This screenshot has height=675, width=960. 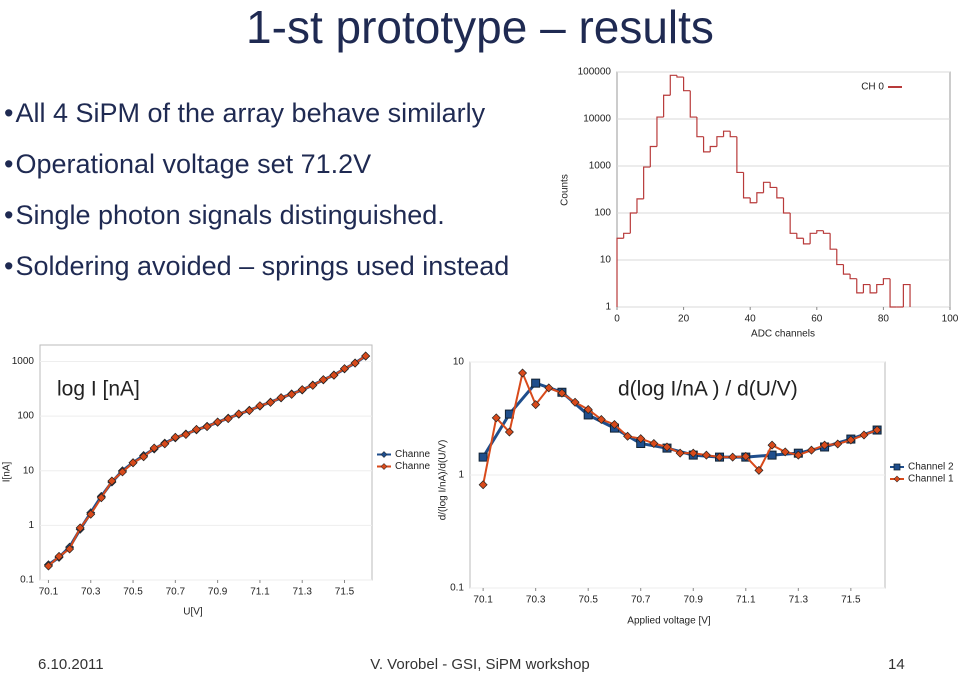 I want to click on x-axis-label: U[V], so click(x=193, y=612).